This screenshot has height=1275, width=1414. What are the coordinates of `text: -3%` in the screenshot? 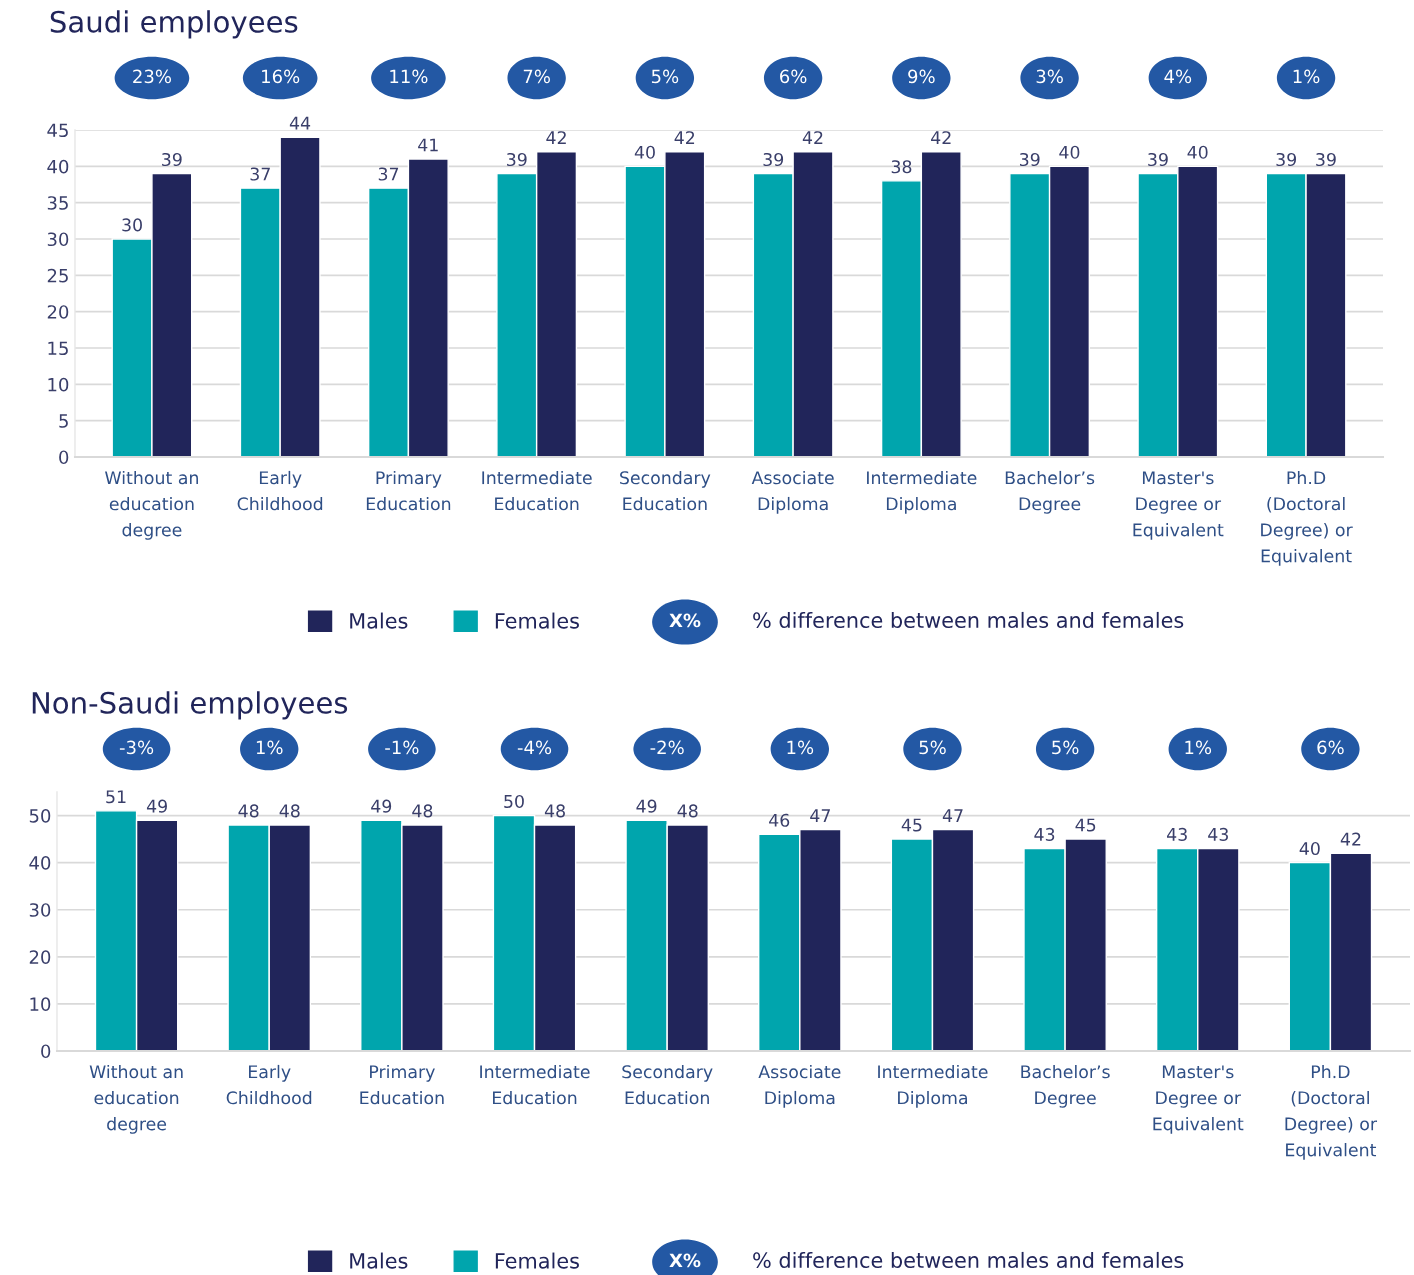 It's located at (136, 747).